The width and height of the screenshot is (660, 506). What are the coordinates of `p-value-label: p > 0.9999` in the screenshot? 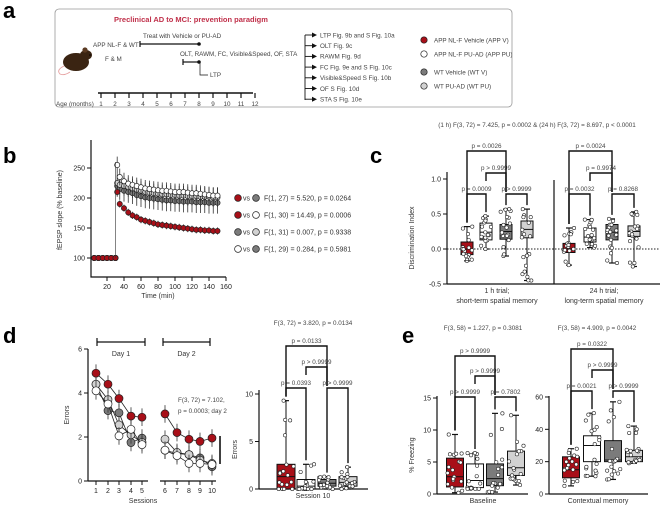 It's located at (603, 365).